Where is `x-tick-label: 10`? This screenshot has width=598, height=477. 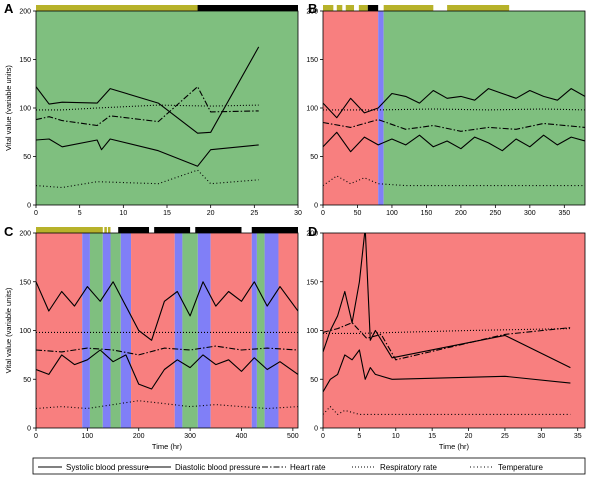 x-tick-label: 10 is located at coordinates (123, 213).